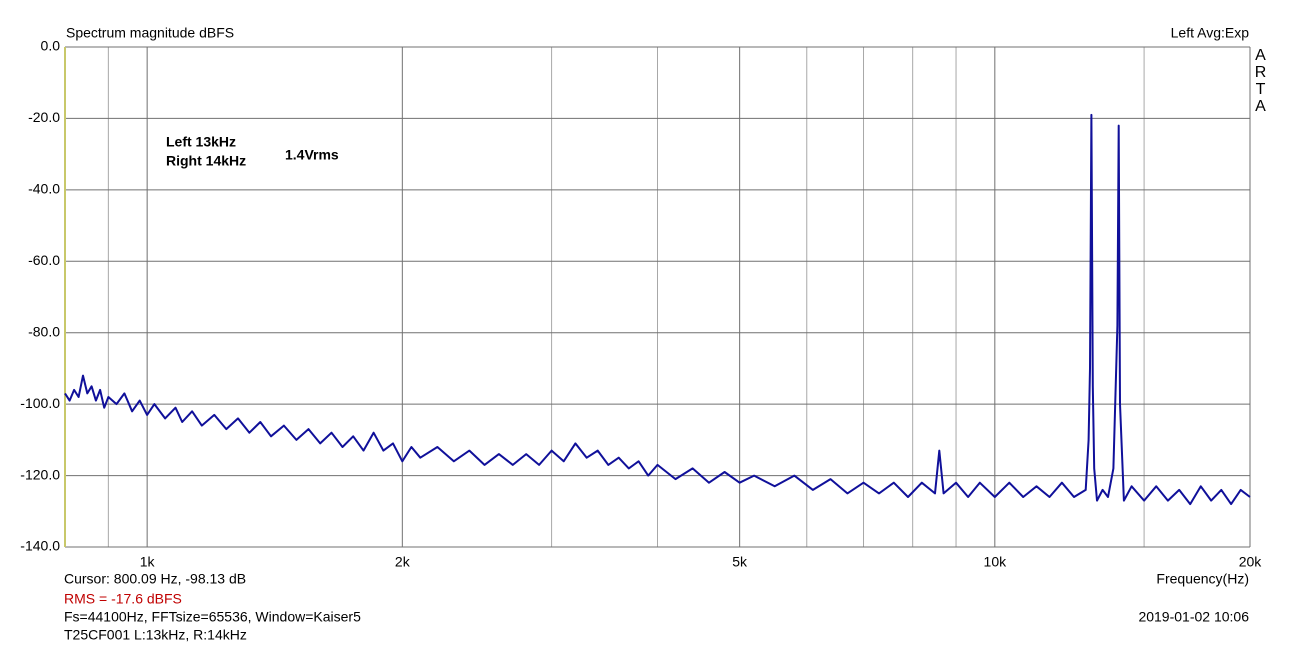 Image resolution: width=1314 pixels, height=648 pixels. I want to click on y-tick-label: -80.0, so click(44, 331).